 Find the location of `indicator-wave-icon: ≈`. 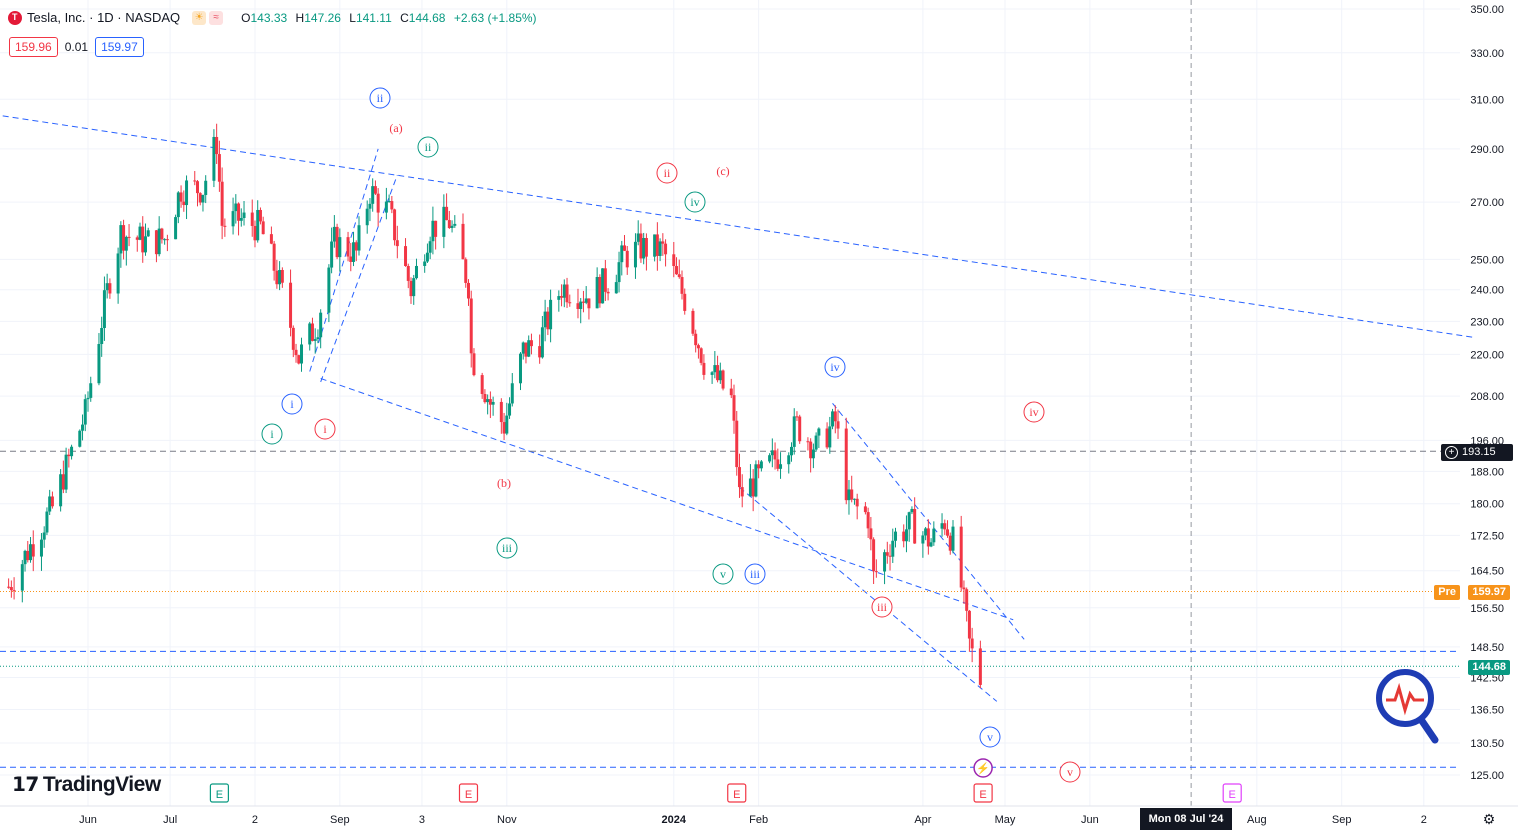

indicator-wave-icon: ≈ is located at coordinates (216, 17).